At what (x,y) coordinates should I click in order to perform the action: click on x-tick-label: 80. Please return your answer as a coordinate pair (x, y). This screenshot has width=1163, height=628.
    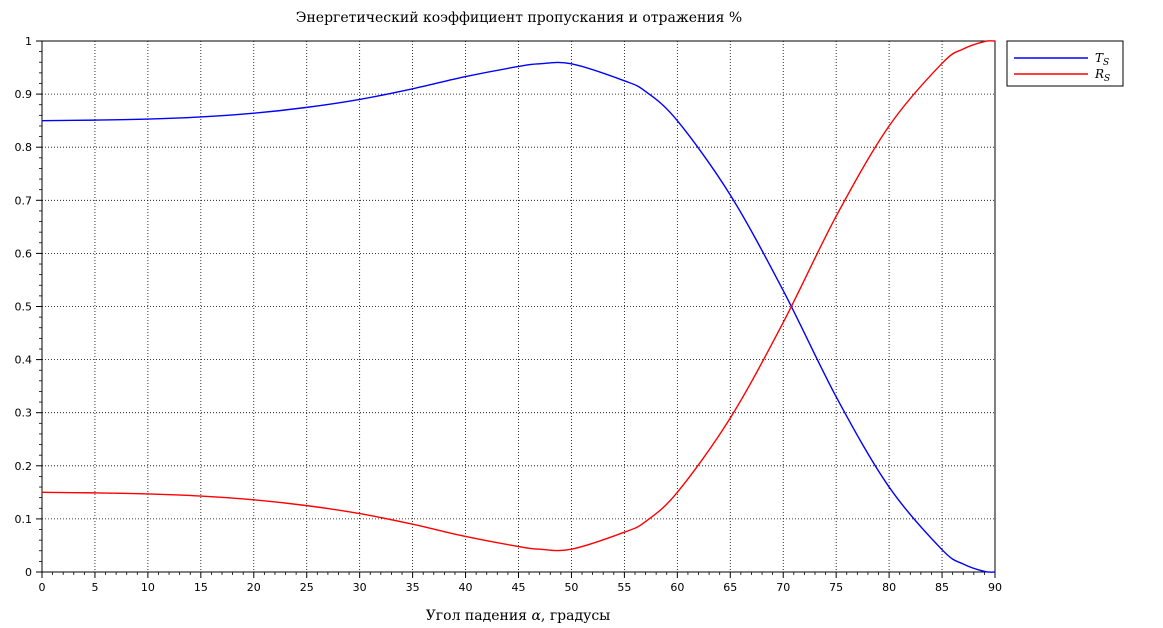
    Looking at the image, I should click on (889, 587).